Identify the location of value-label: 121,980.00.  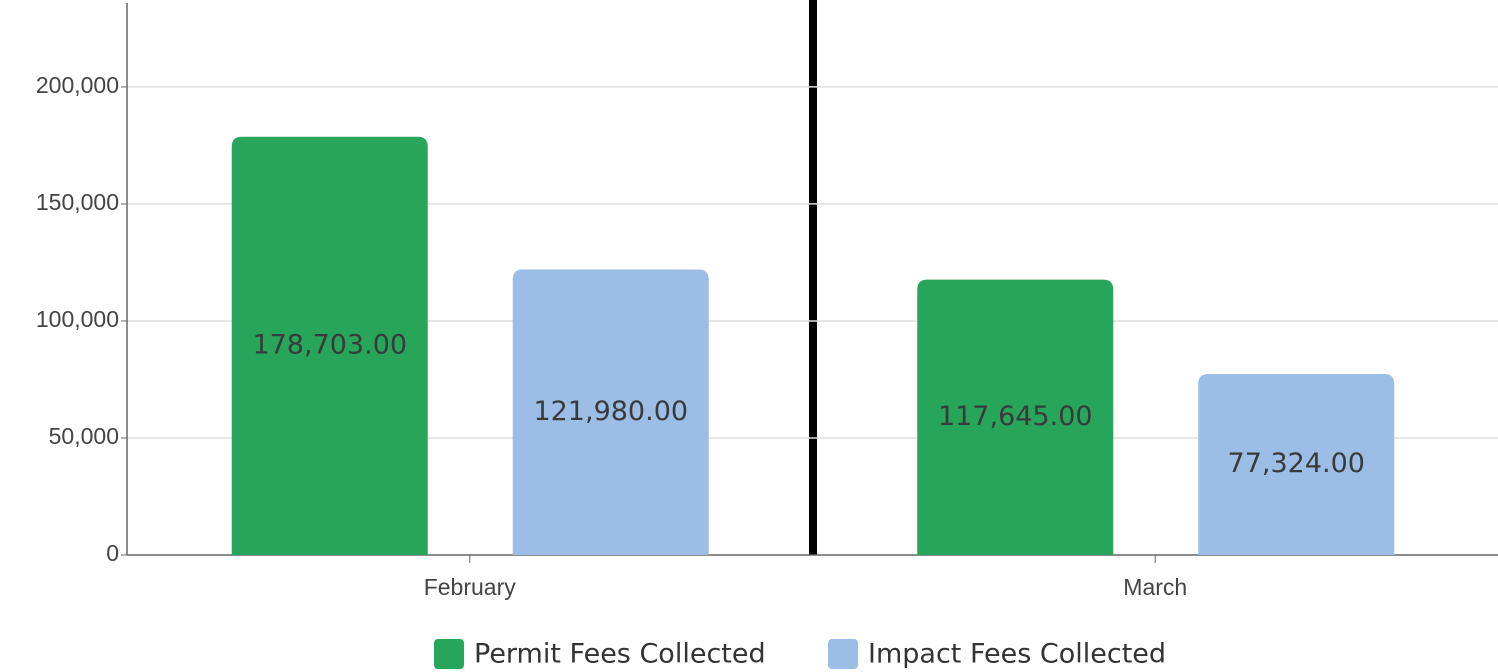
(610, 411).